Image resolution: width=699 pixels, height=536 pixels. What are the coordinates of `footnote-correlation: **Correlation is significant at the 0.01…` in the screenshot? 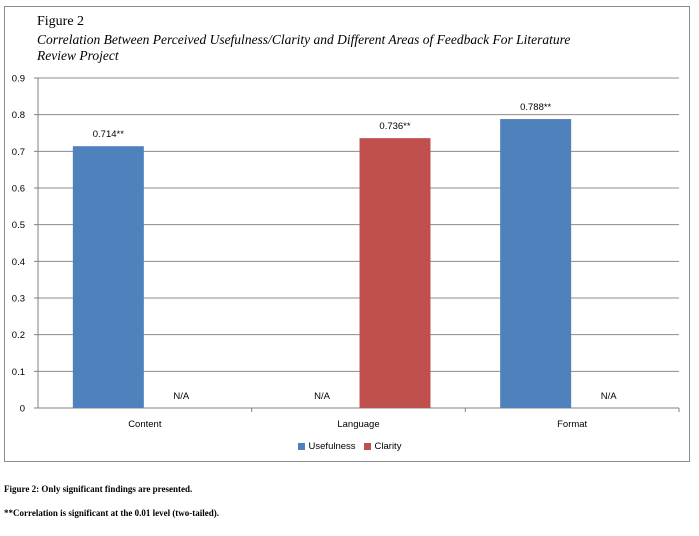 It's located at (112, 513).